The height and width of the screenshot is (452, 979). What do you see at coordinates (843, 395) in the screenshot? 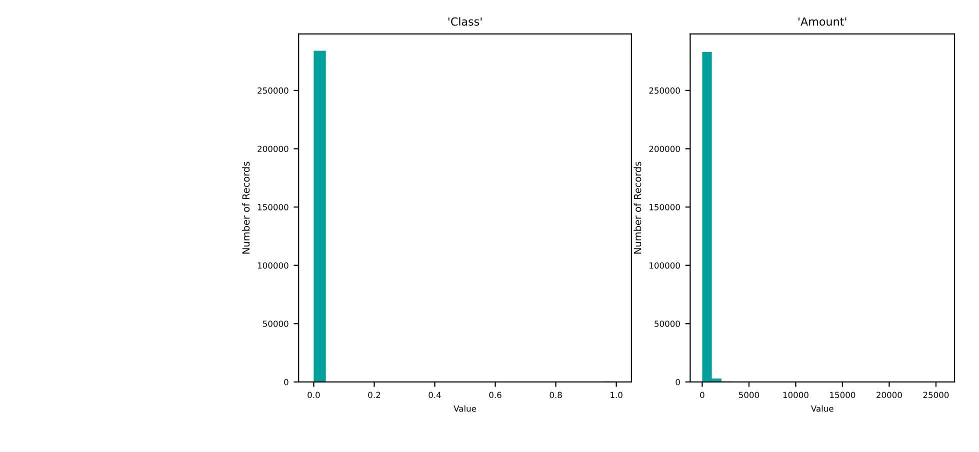
I see `x-tick-label: 15000` at bounding box center [843, 395].